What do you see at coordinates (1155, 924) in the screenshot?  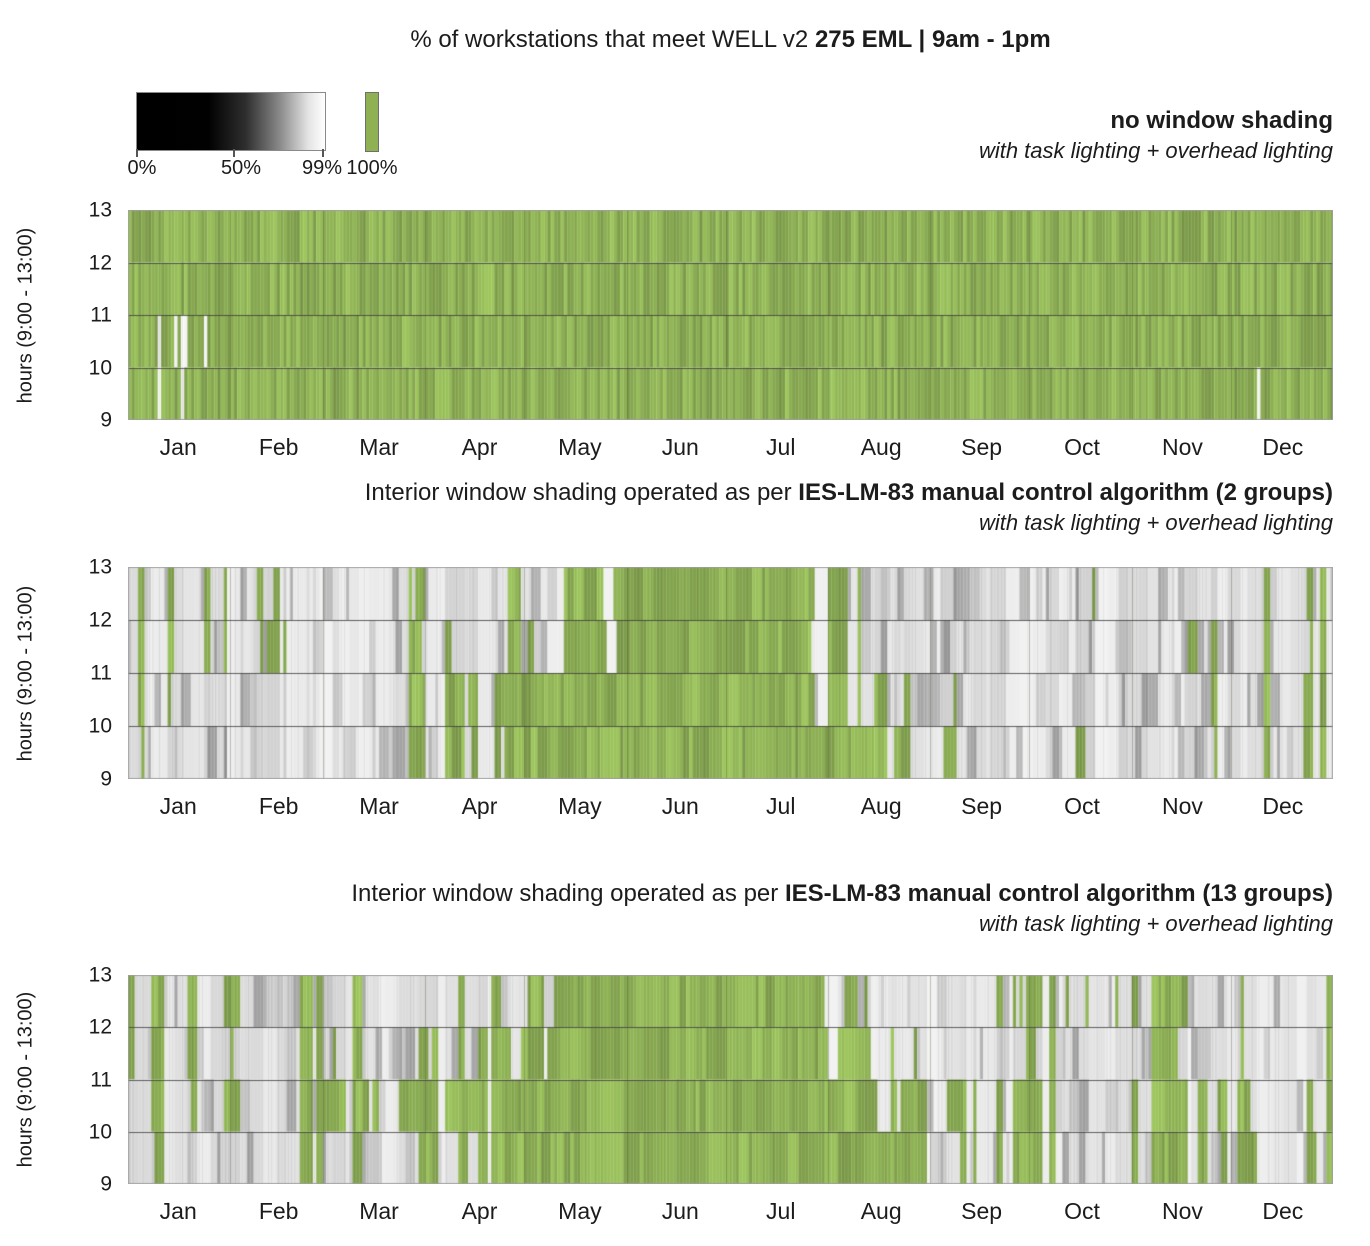 I see `chart3-subtitle: with task lighting + overhead lighting` at bounding box center [1155, 924].